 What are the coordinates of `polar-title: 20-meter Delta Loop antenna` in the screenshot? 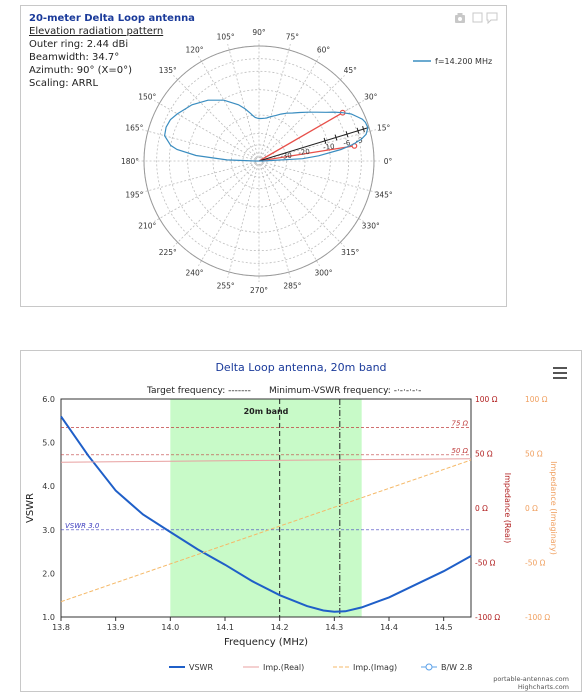 It's located at (112, 18).